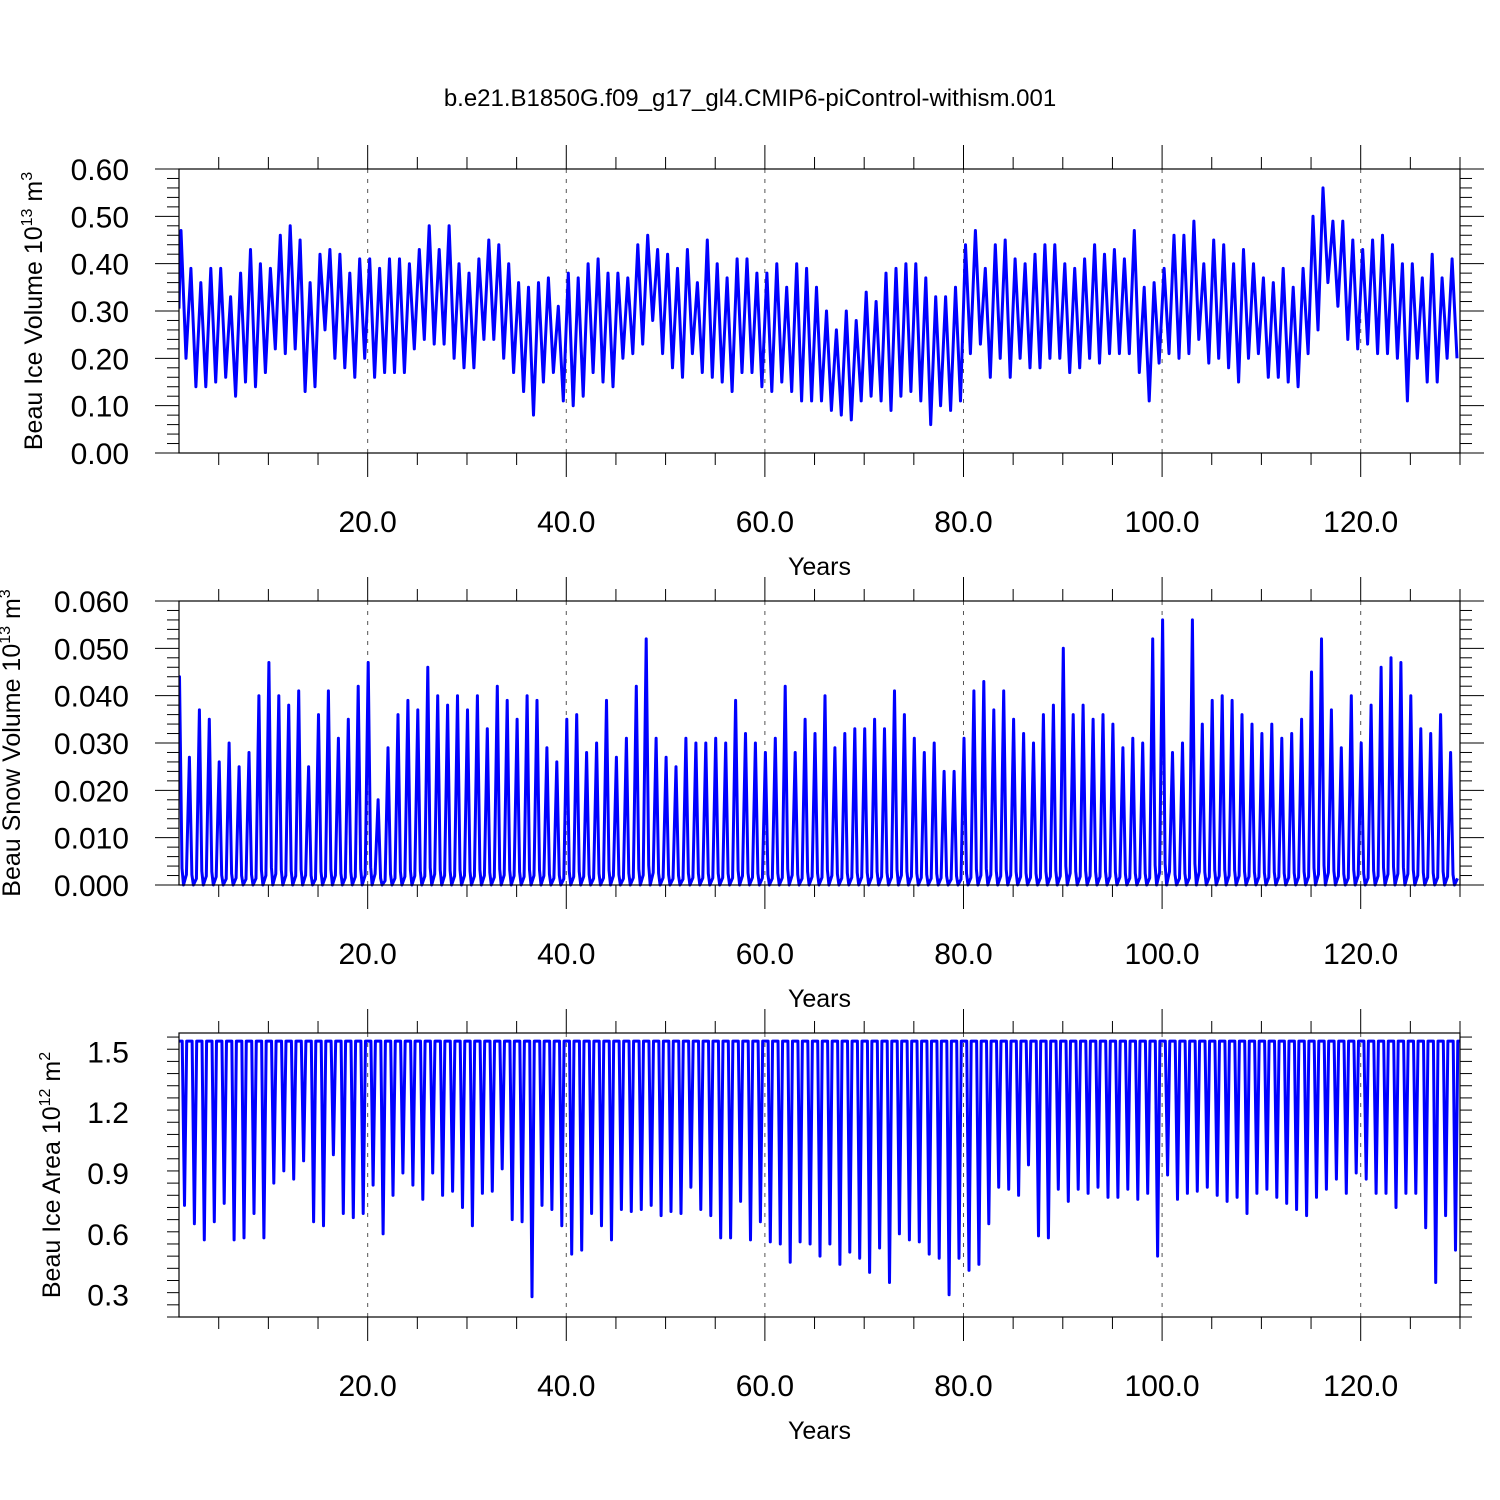 The height and width of the screenshot is (1500, 1500). What do you see at coordinates (34, 338) in the screenshot?
I see `y-axis-label-part: Beau Ice Volume 10` at bounding box center [34, 338].